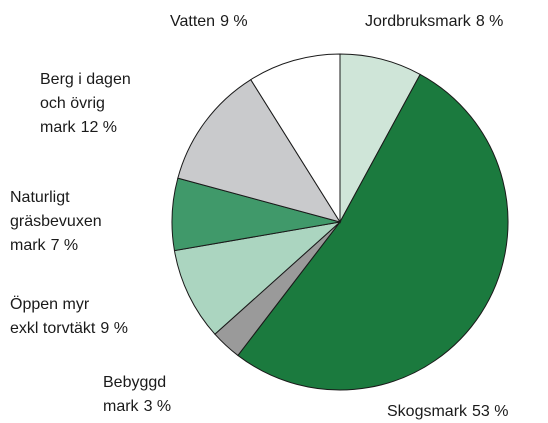 The width and height of the screenshot is (548, 423). I want to click on label-line: gräsbevuxen, so click(56, 221).